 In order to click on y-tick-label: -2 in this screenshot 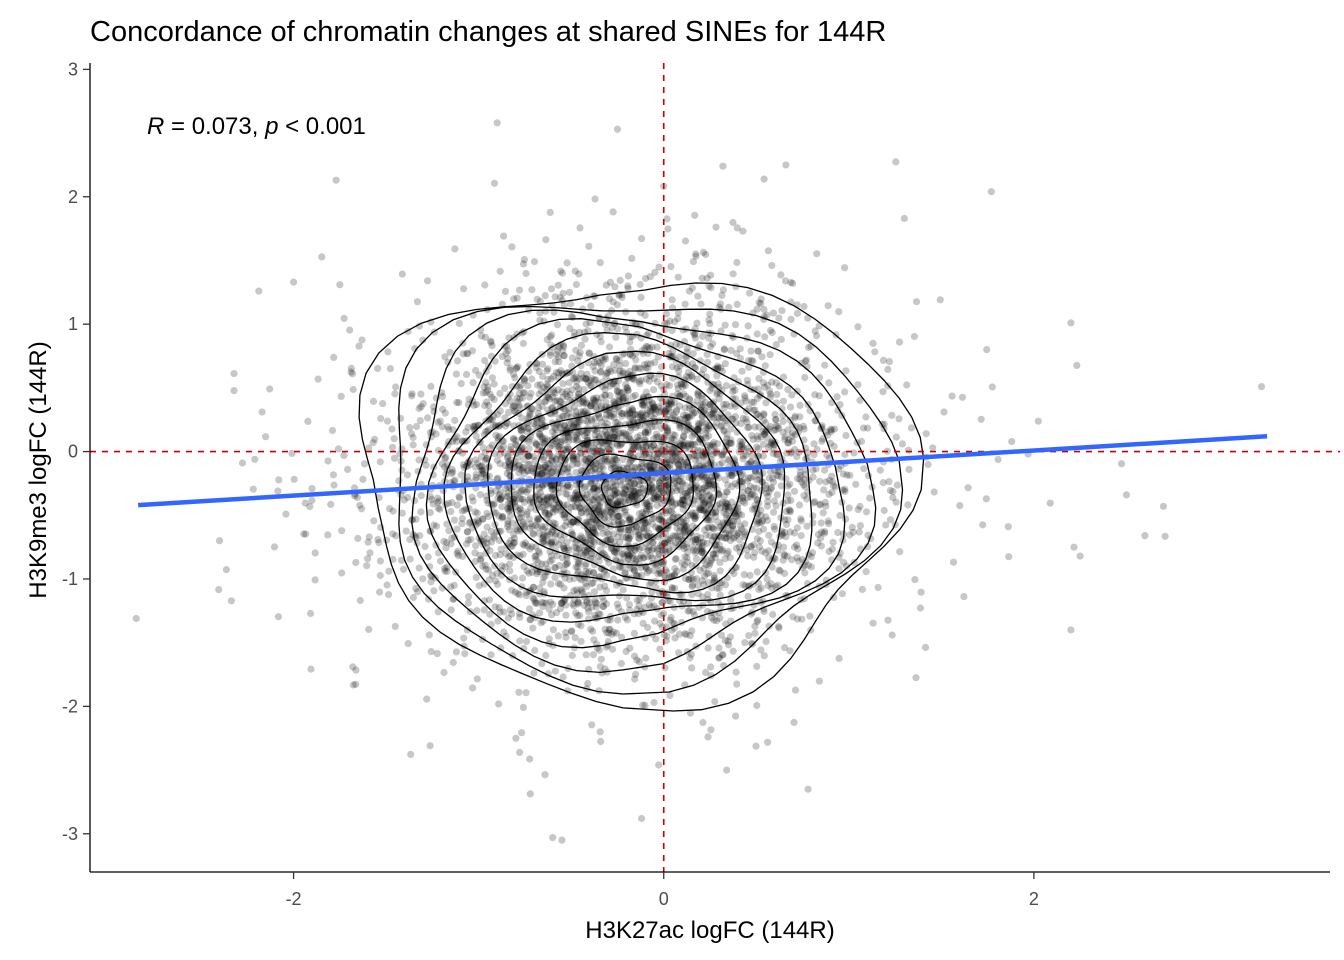, I will do `click(70, 706)`.